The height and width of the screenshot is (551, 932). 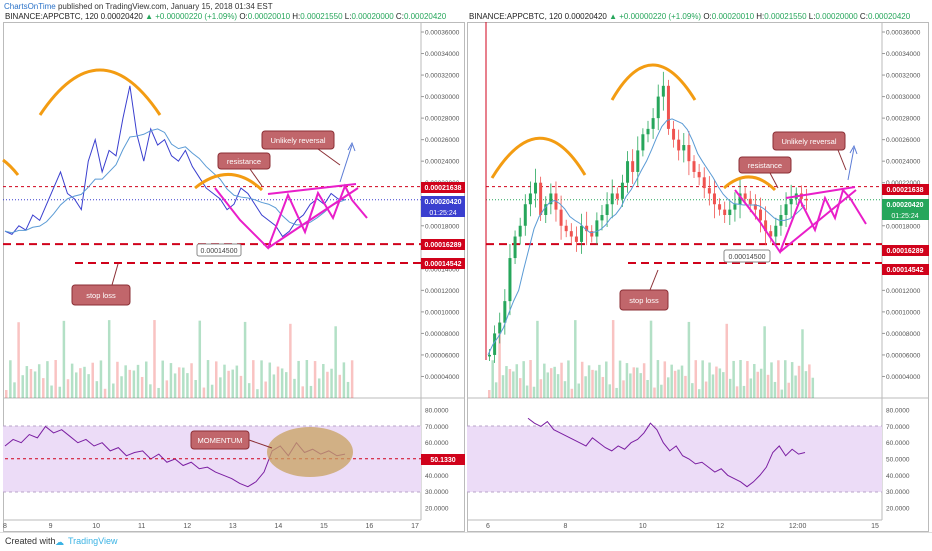 I want to click on left-timer-label: 01:25:24, so click(x=443, y=212).